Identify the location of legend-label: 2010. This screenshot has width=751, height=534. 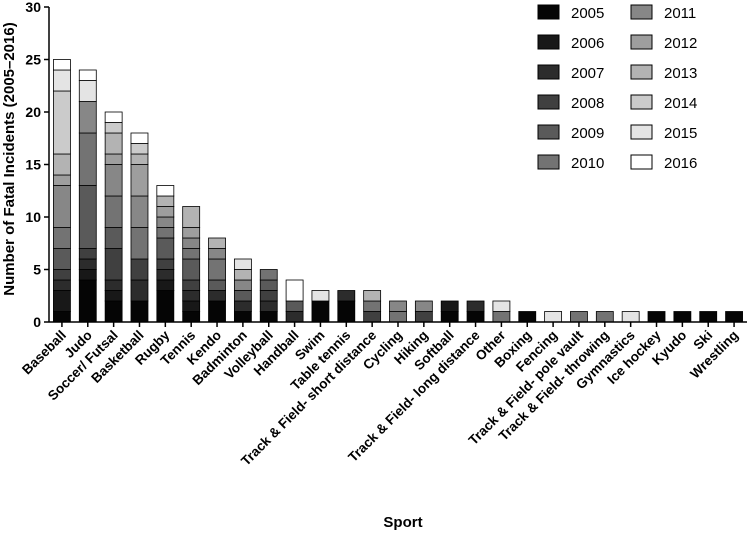
(587, 163).